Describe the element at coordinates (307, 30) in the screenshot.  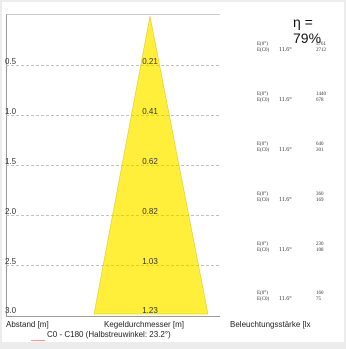
I see `efficiency-label: η = 79%` at that location.